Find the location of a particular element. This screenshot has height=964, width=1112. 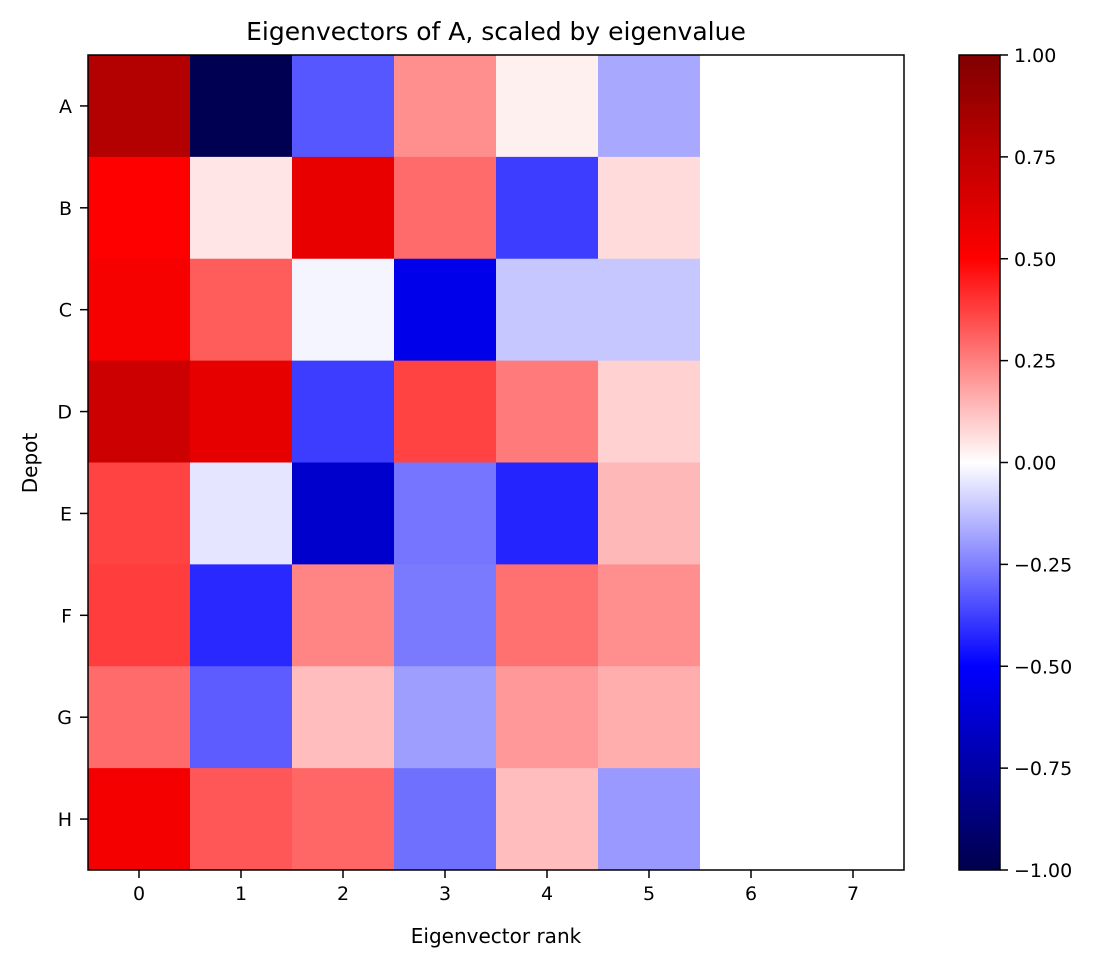

colorbar-tick-label: −1.00 is located at coordinates (1043, 871).